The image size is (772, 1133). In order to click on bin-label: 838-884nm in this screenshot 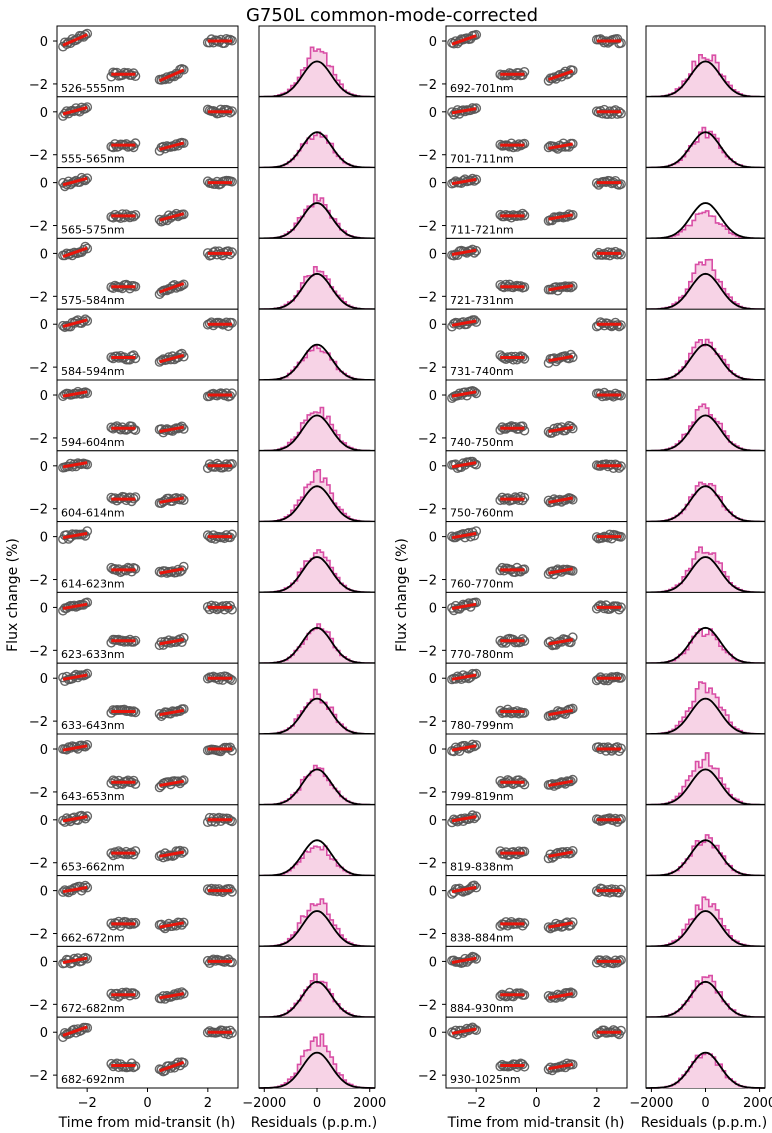, I will do `click(482, 937)`.